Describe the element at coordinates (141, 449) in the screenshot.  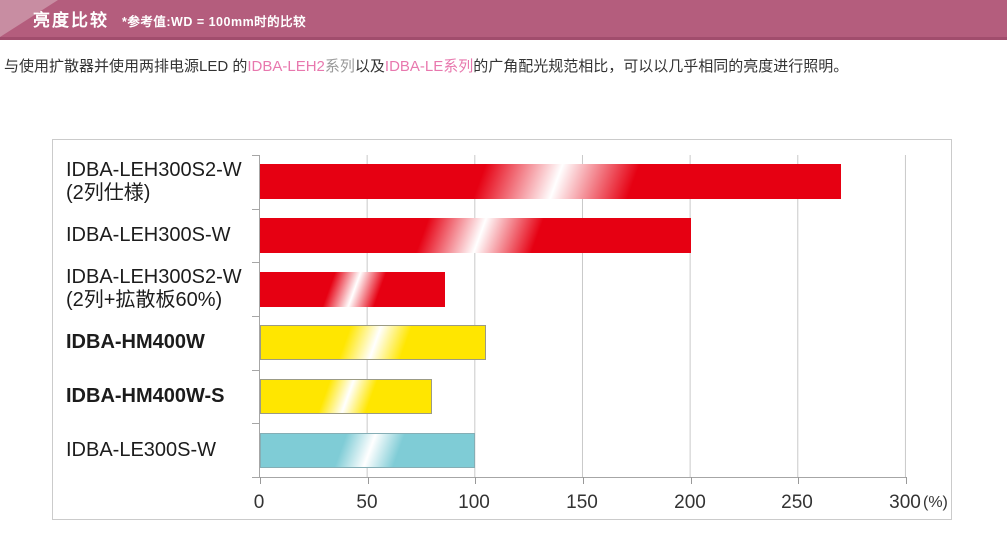
I see `category-label-line1: IDBA-LE300S-W` at that location.